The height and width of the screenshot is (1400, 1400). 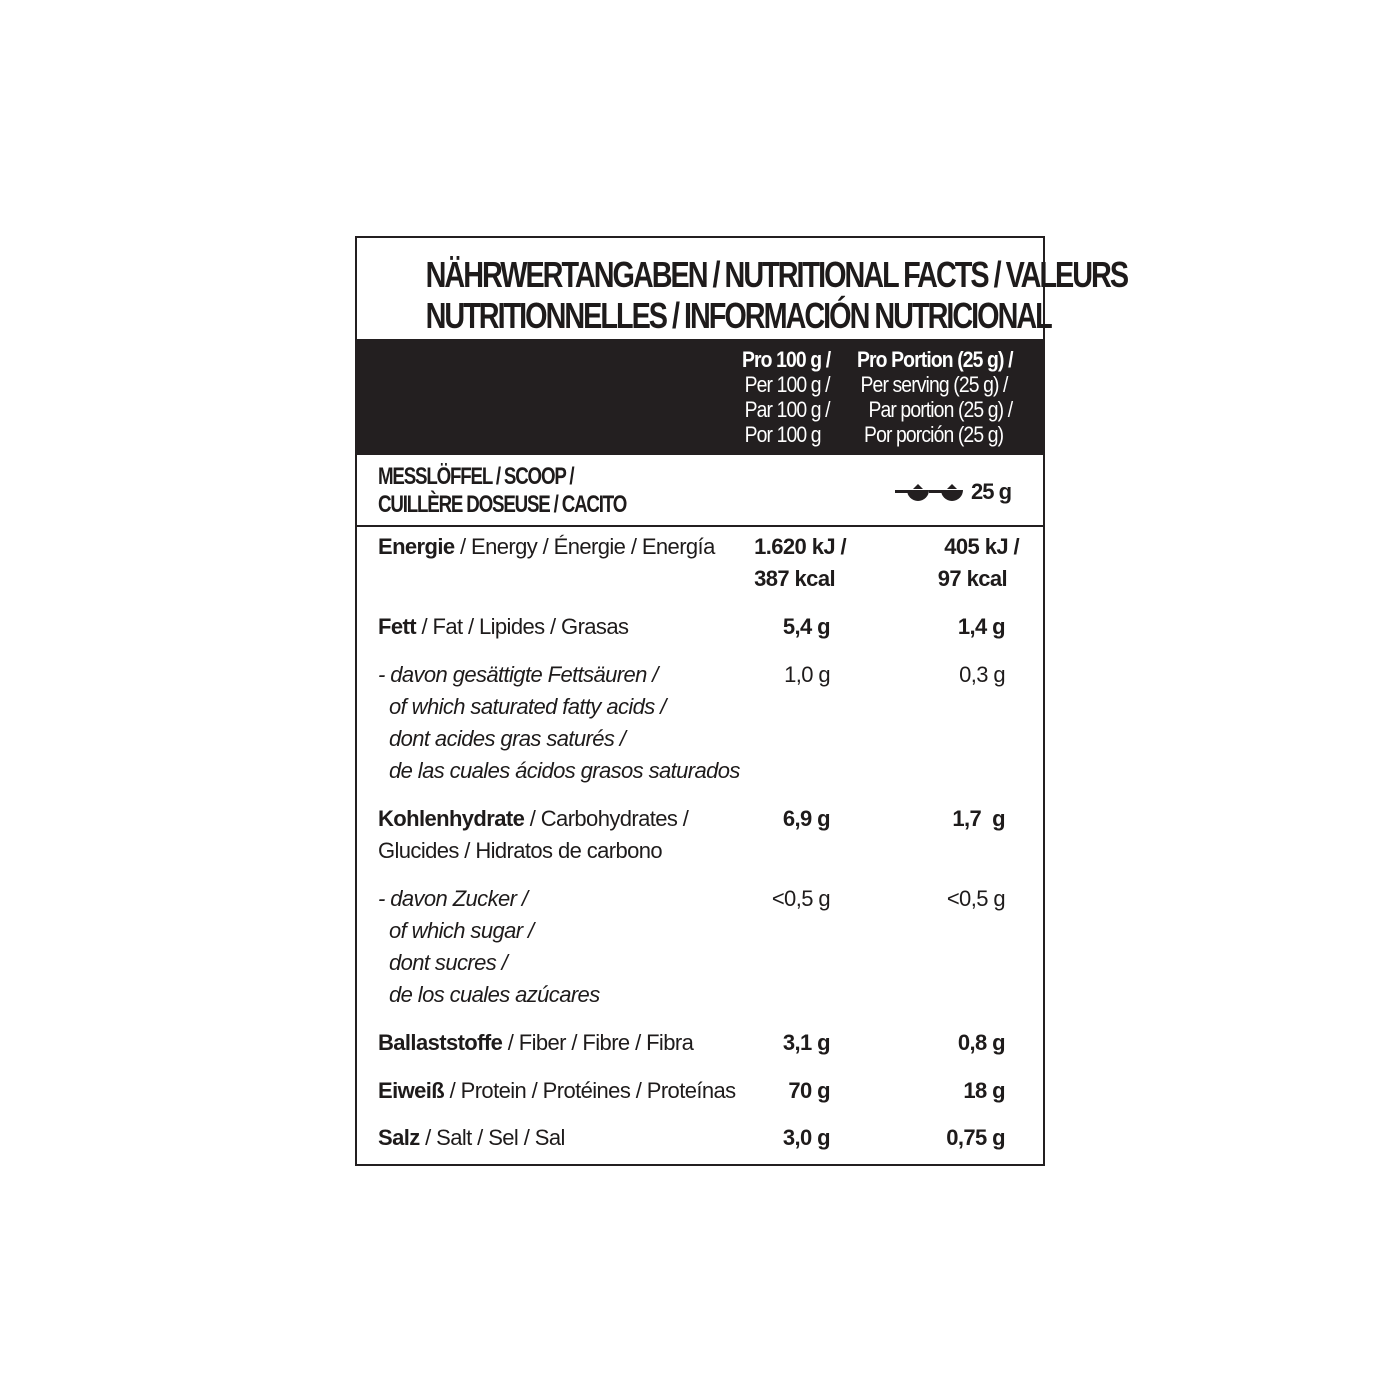 What do you see at coordinates (448, 962) in the screenshot?
I see `label-line: dont sucres /` at bounding box center [448, 962].